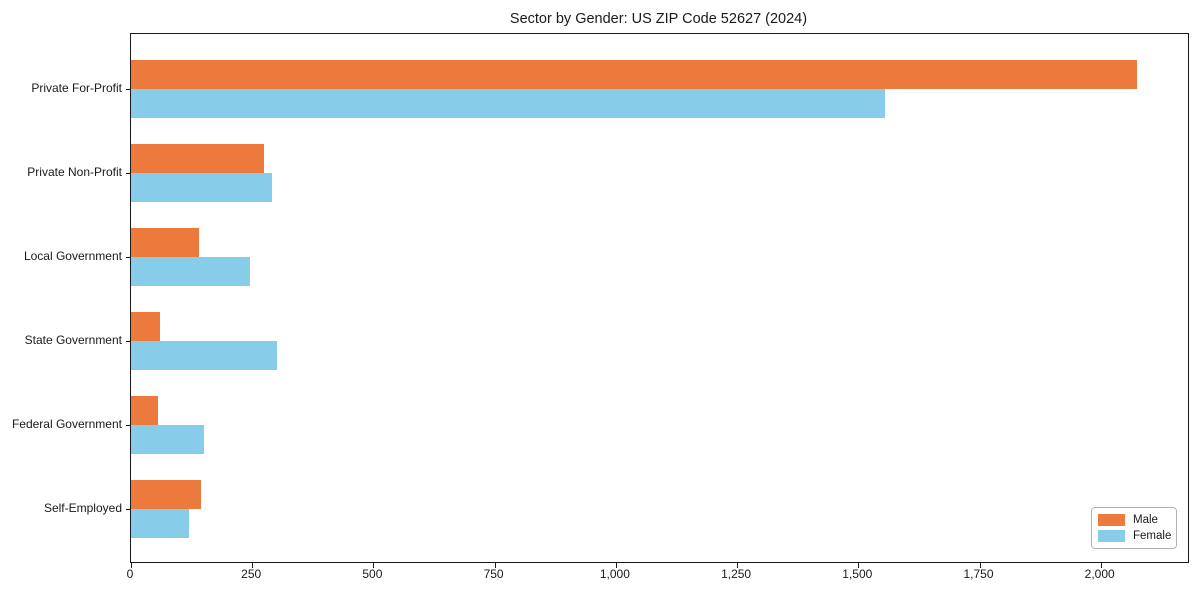 The width and height of the screenshot is (1200, 600). Describe the element at coordinates (614, 574) in the screenshot. I see `x-tick-label: 1,000` at that location.